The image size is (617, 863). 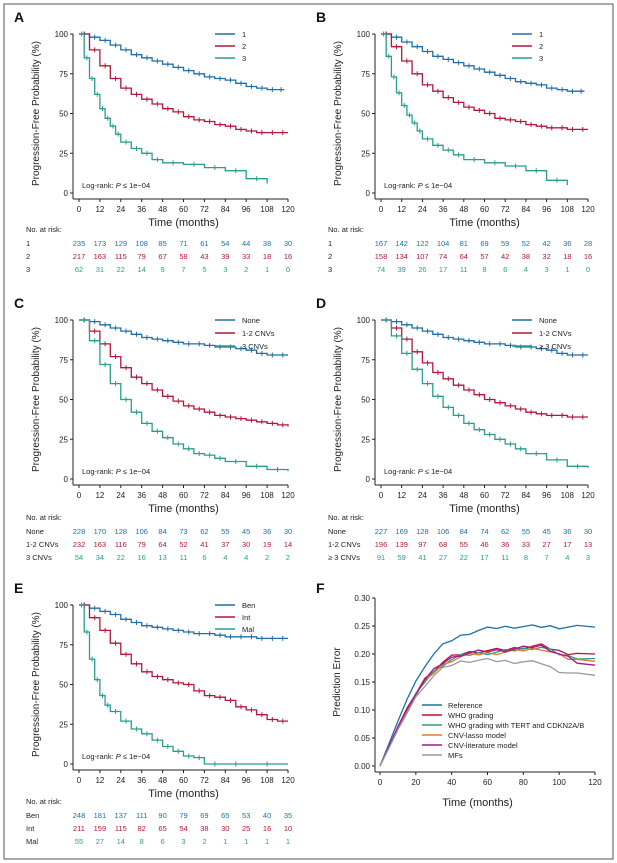 I want to click on x-tick-label: 120, so click(x=288, y=209).